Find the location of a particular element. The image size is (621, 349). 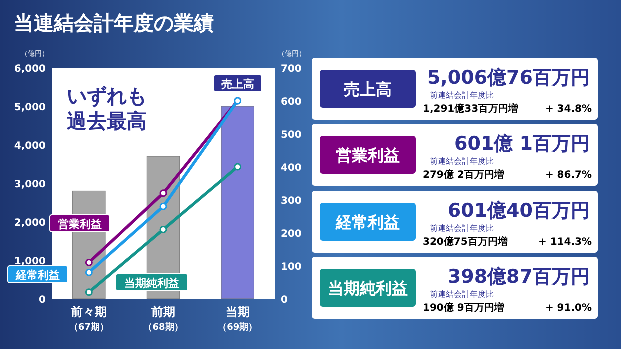

y2-tick-label: 0 is located at coordinates (284, 300).